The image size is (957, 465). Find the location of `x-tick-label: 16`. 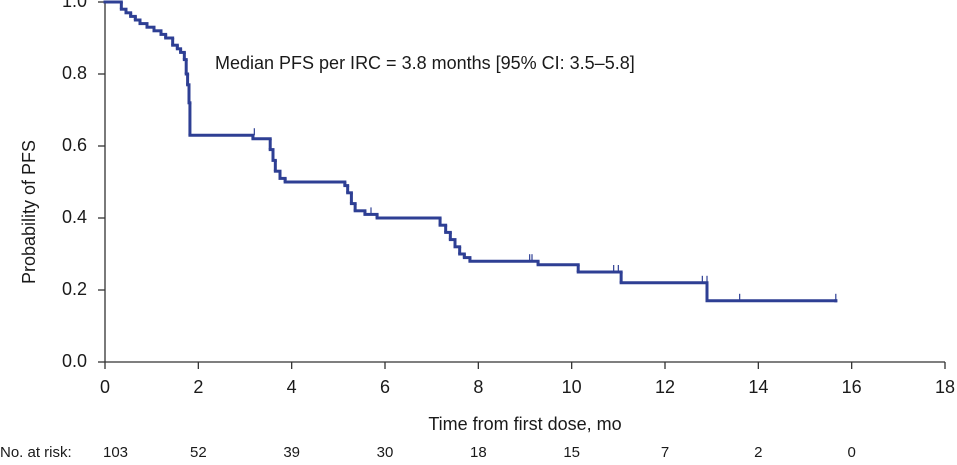

x-tick-label: 16 is located at coordinates (852, 387).